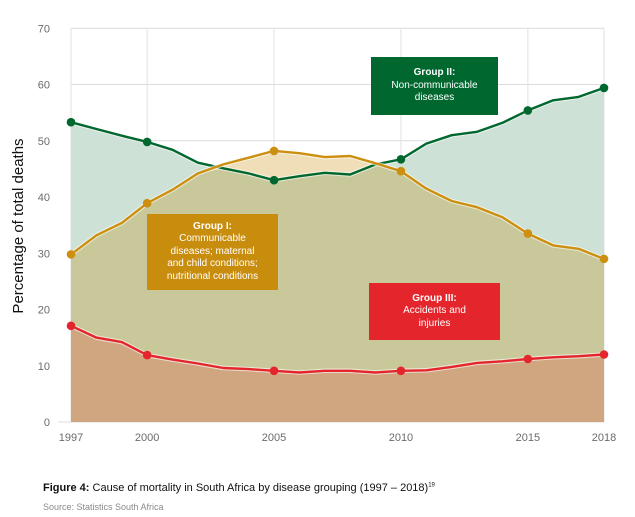  What do you see at coordinates (44, 254) in the screenshot?
I see `y-tick-label: 30` at bounding box center [44, 254].